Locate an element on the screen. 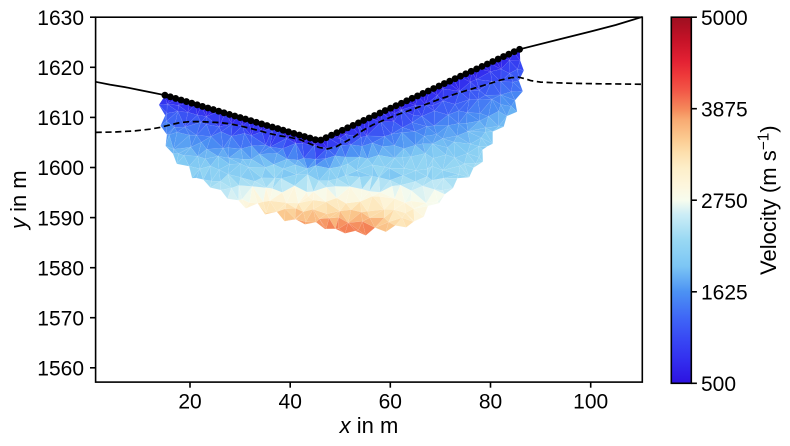 Image resolution: width=790 pixels, height=446 pixels. svg-text: 1625 is located at coordinates (724, 293).